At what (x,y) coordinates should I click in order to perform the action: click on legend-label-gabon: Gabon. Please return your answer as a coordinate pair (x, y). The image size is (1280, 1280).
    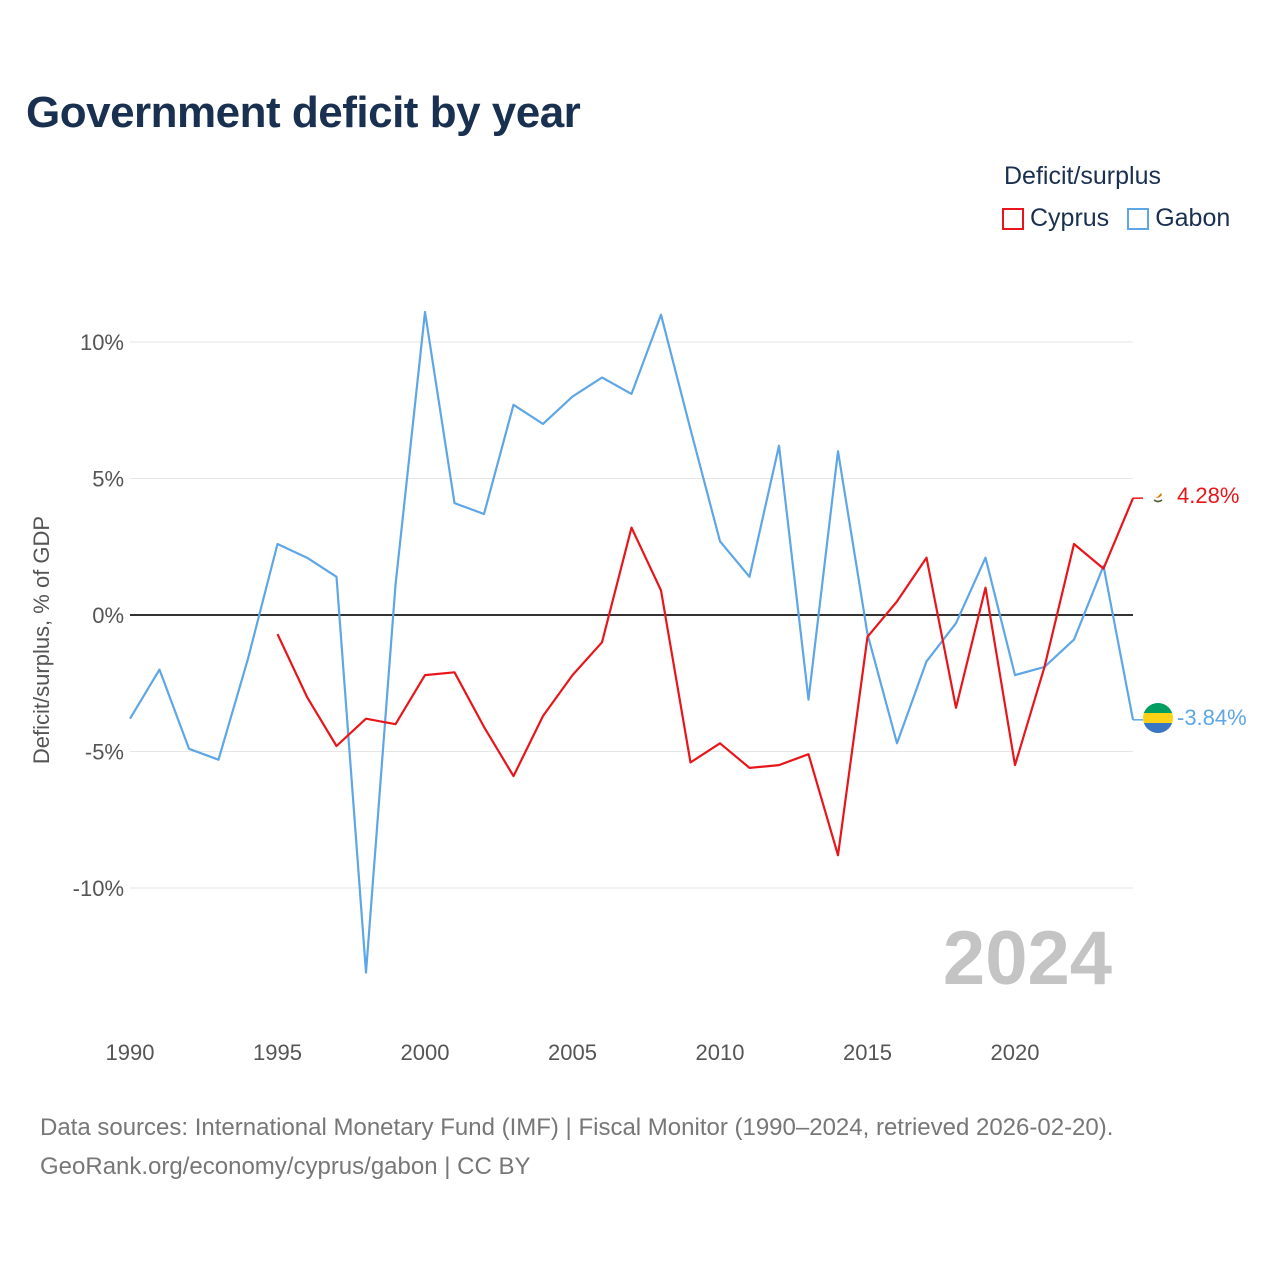
    Looking at the image, I should click on (1193, 218).